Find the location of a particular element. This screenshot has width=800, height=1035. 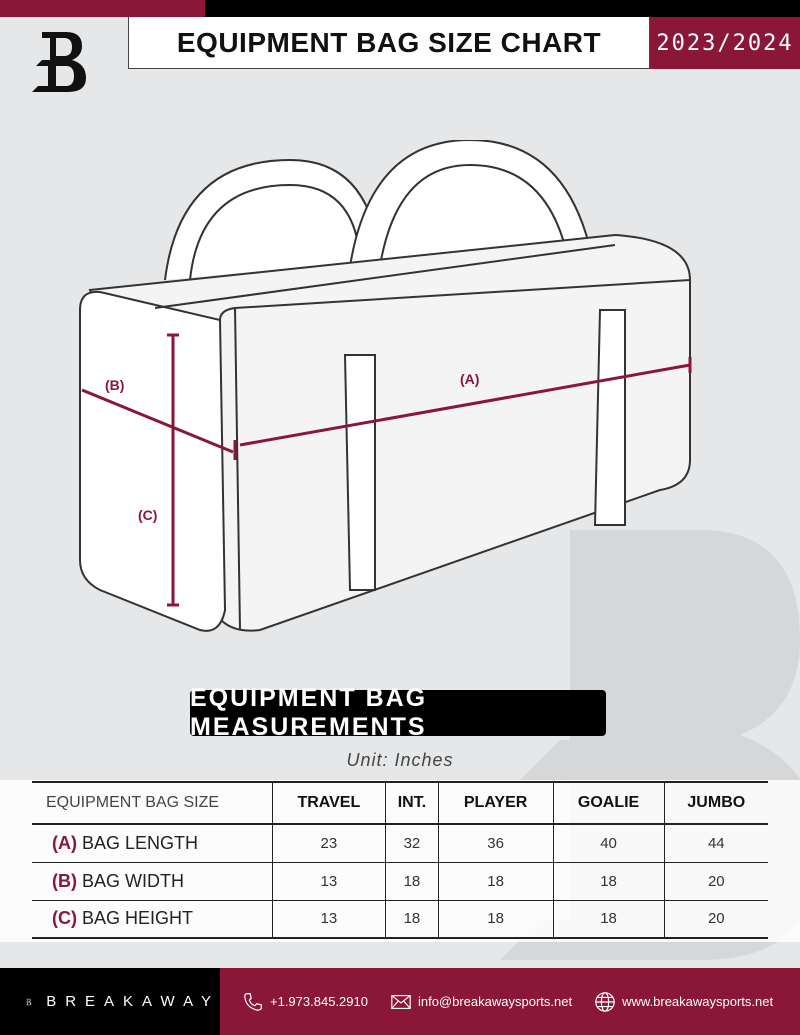

row-code: (B) is located at coordinates (64, 880).